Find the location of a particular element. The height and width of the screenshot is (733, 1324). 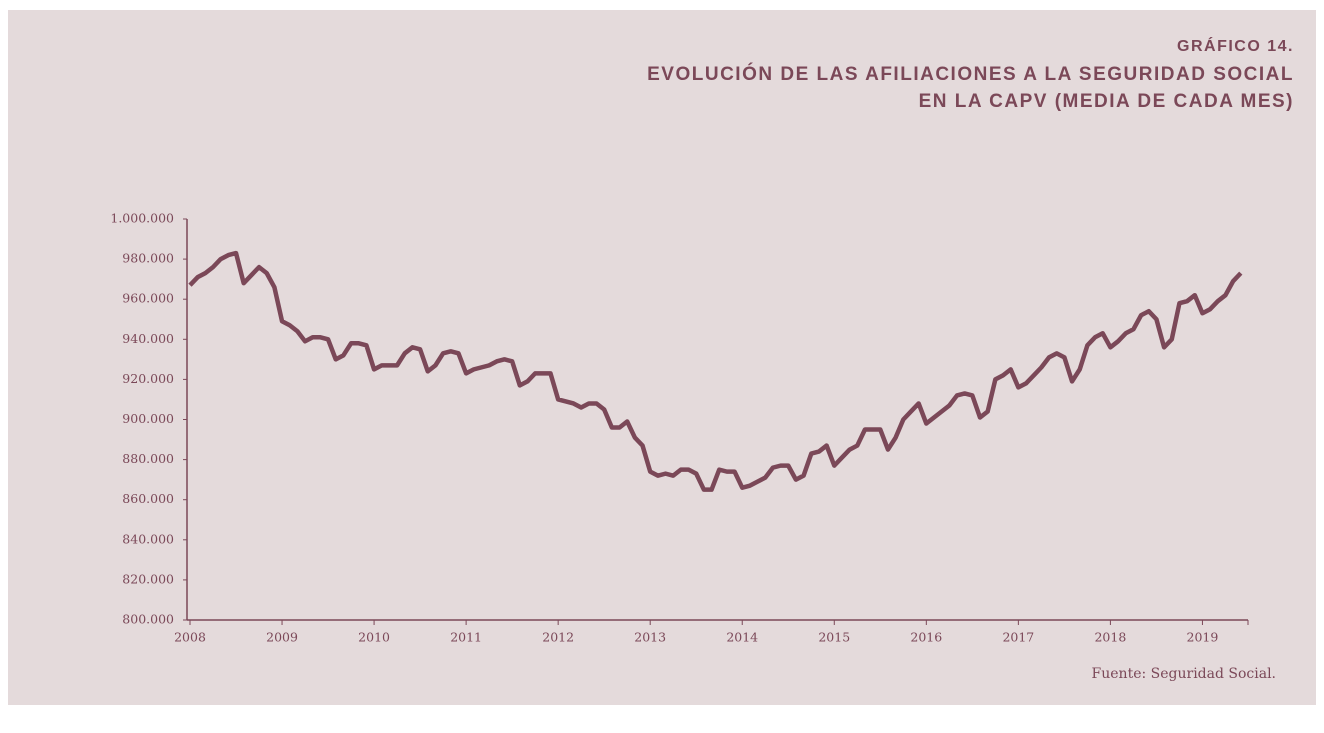

x-tick-label: 2012 is located at coordinates (558, 637).